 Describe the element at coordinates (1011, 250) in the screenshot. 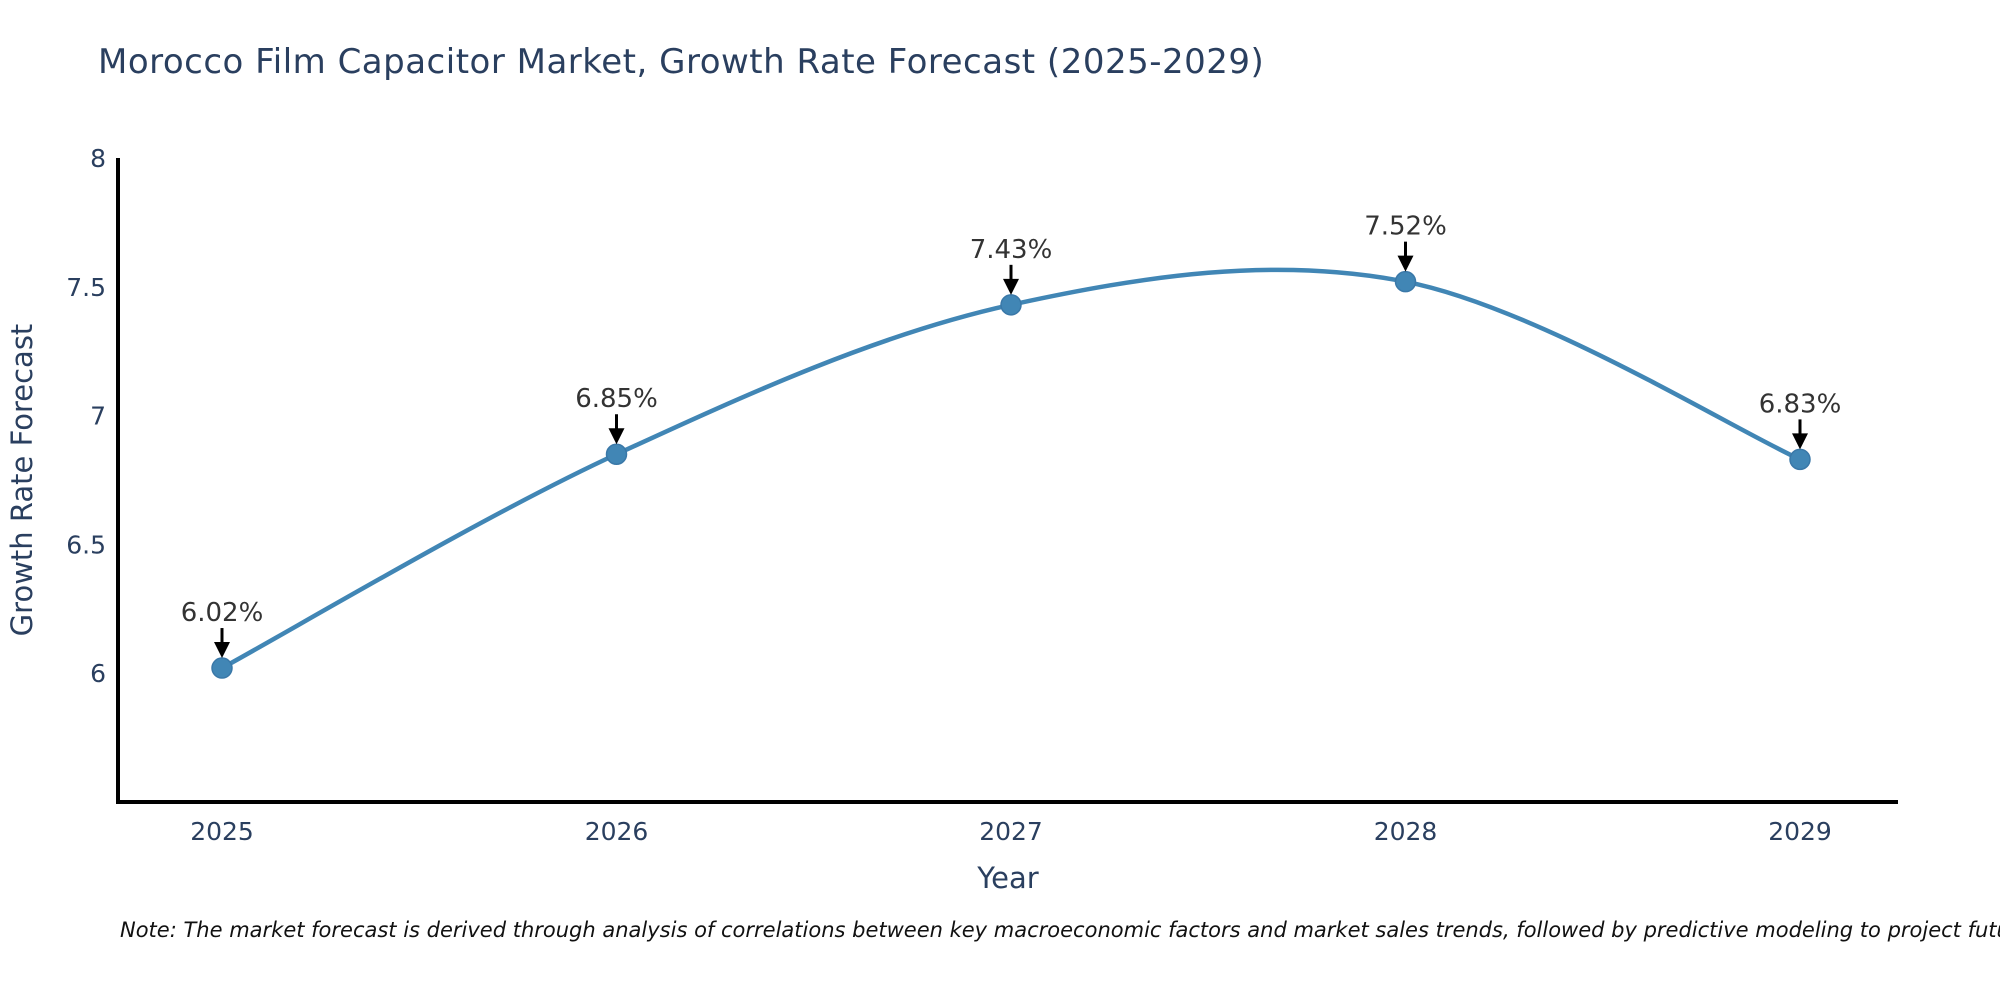

I see `data-point-label: 7.43%` at that location.